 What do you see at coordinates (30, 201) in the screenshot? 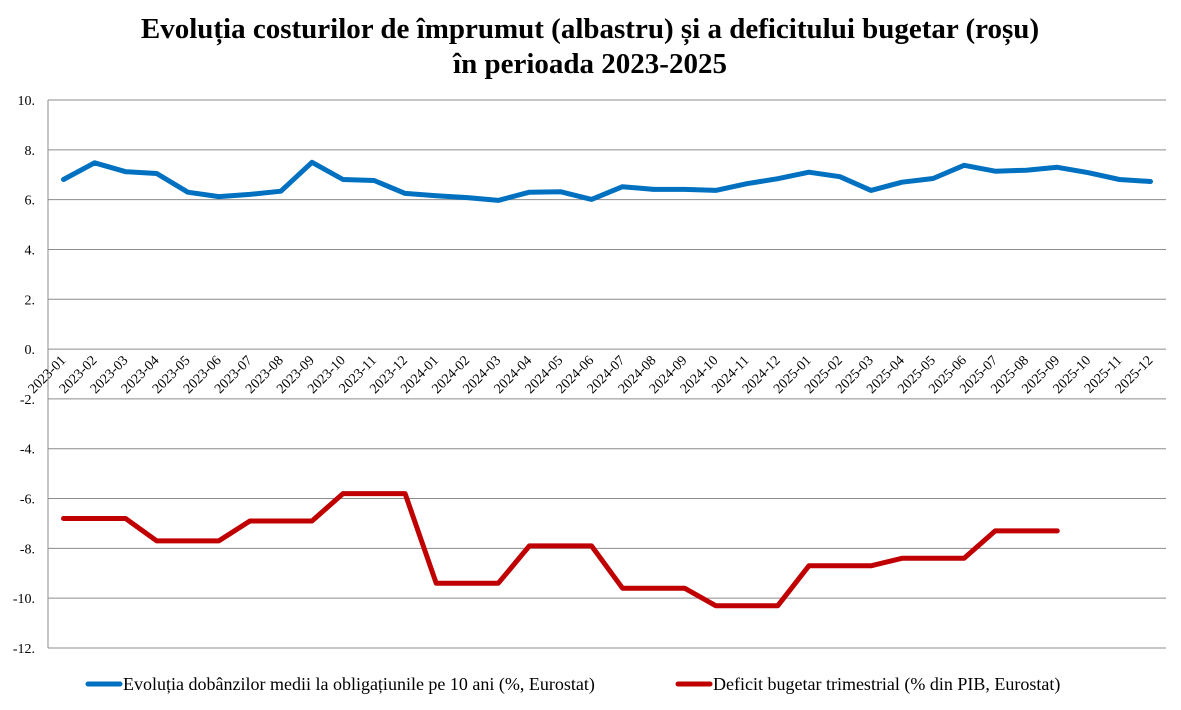
I see `y-tick-label: 6.` at bounding box center [30, 201].